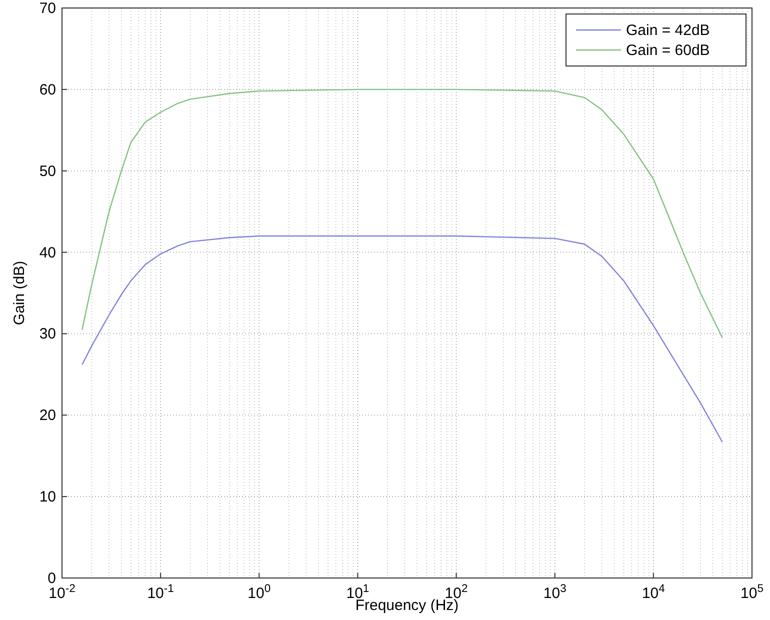  Describe the element at coordinates (653, 592) in the screenshot. I see `x-tick-label: 10$^{4}$` at that location.